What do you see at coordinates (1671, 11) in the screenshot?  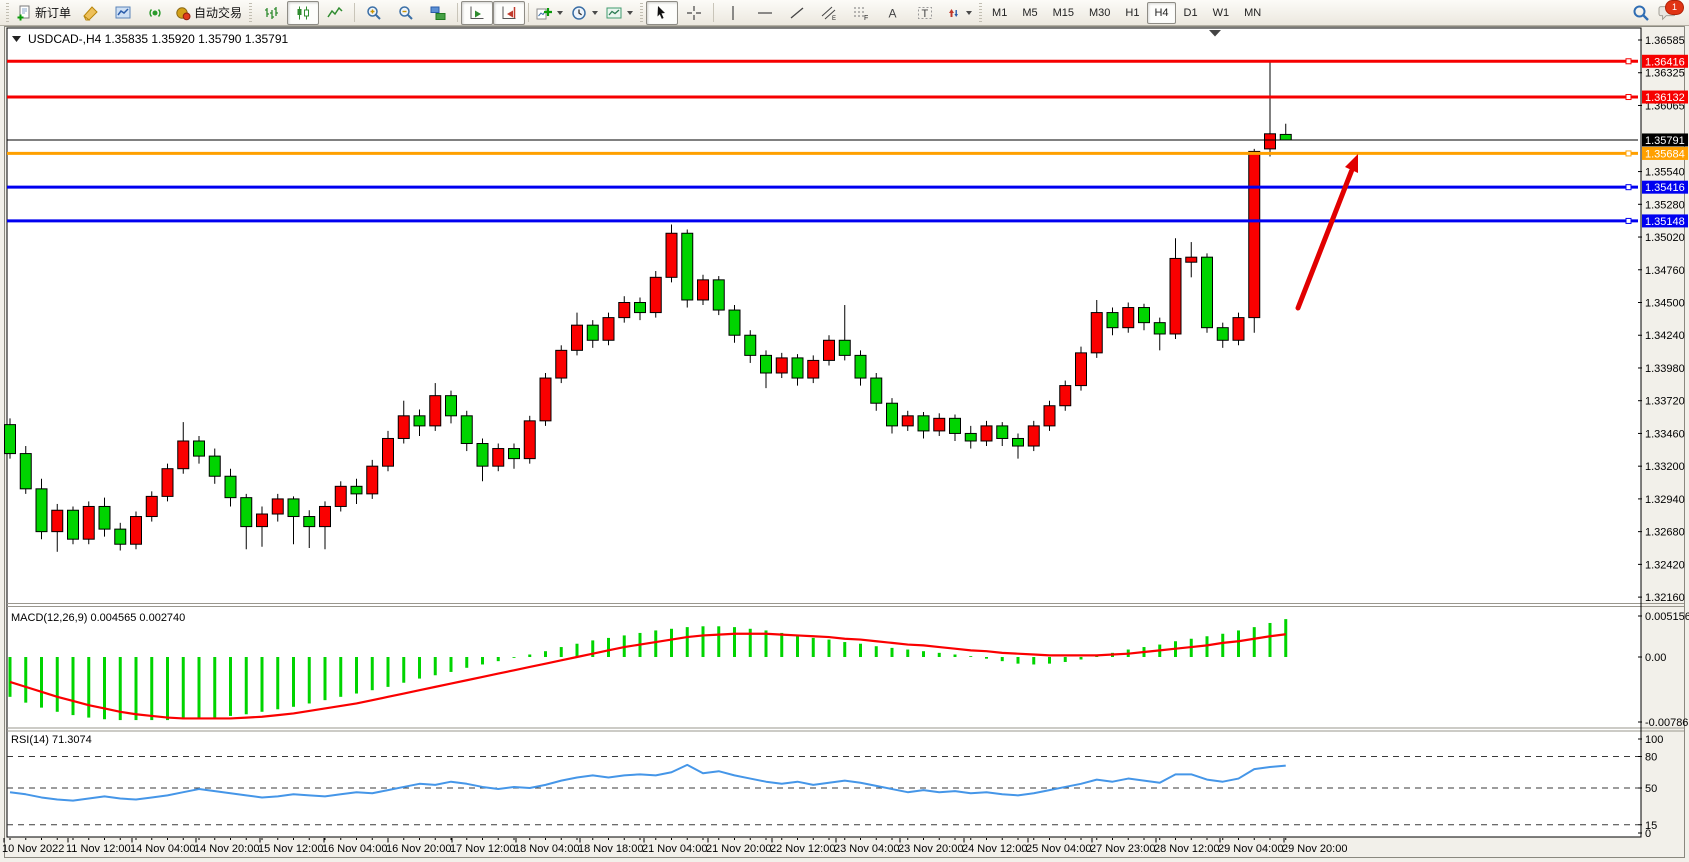 I see `notifications-button: 1` at bounding box center [1671, 11].